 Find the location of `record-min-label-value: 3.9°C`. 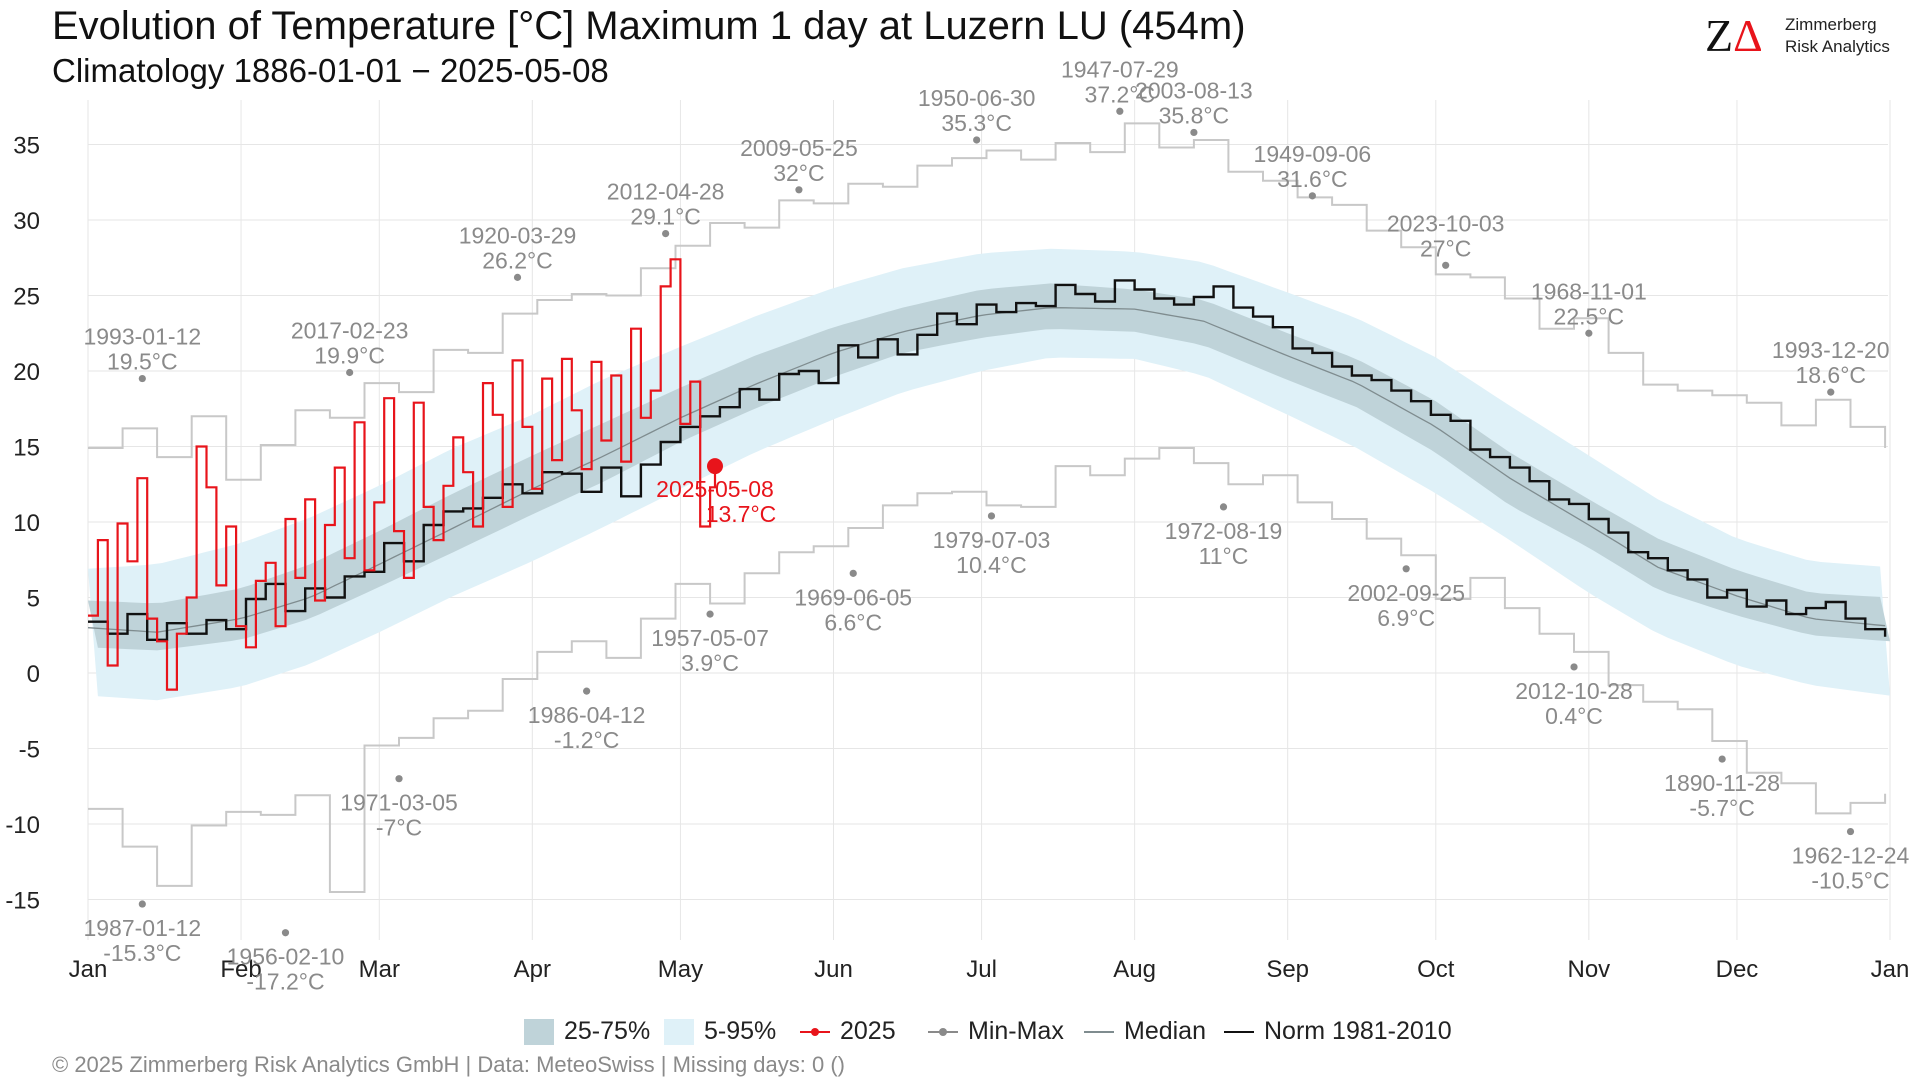

record-min-label-value: 3.9°C is located at coordinates (710, 663).